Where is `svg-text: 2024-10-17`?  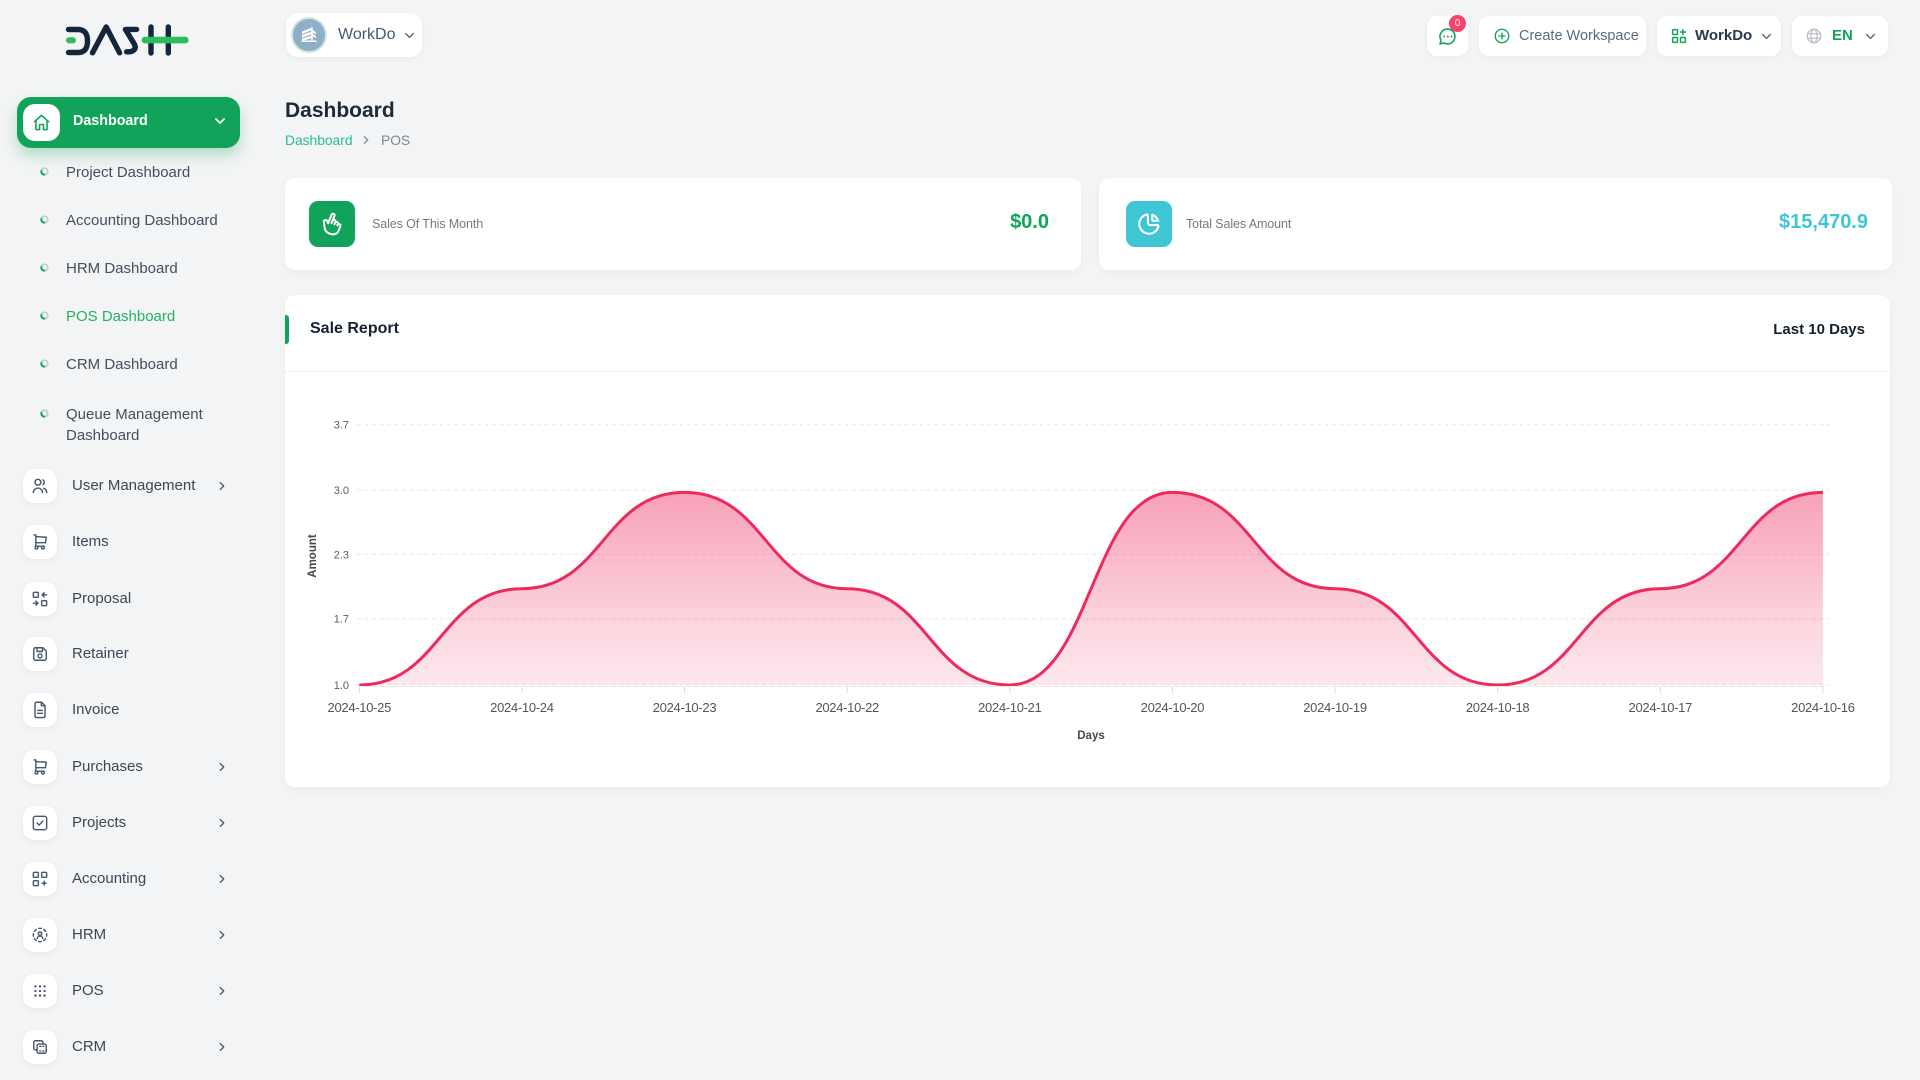
svg-text: 2024-10-17 is located at coordinates (1661, 707).